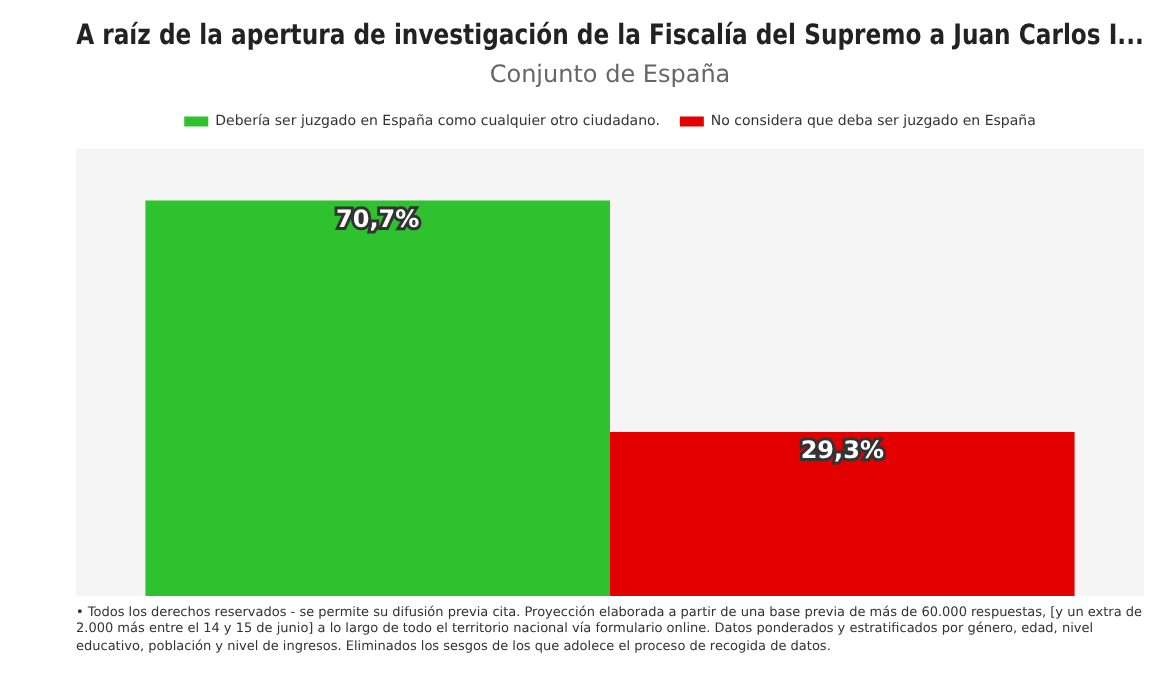 The image size is (1160, 674). What do you see at coordinates (842, 450) in the screenshot?
I see `data-label: 29,3%` at bounding box center [842, 450].